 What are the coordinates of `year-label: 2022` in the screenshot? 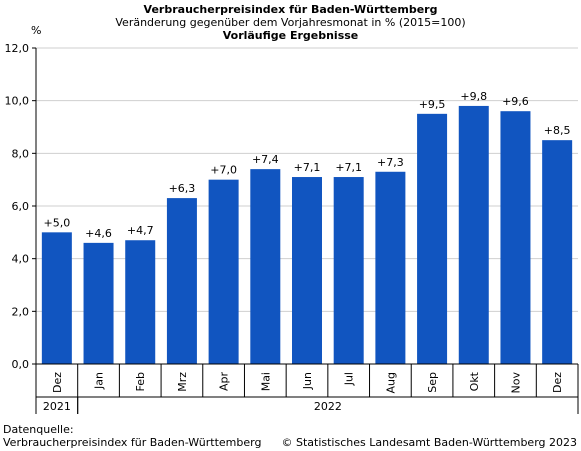 It's located at (328, 406).